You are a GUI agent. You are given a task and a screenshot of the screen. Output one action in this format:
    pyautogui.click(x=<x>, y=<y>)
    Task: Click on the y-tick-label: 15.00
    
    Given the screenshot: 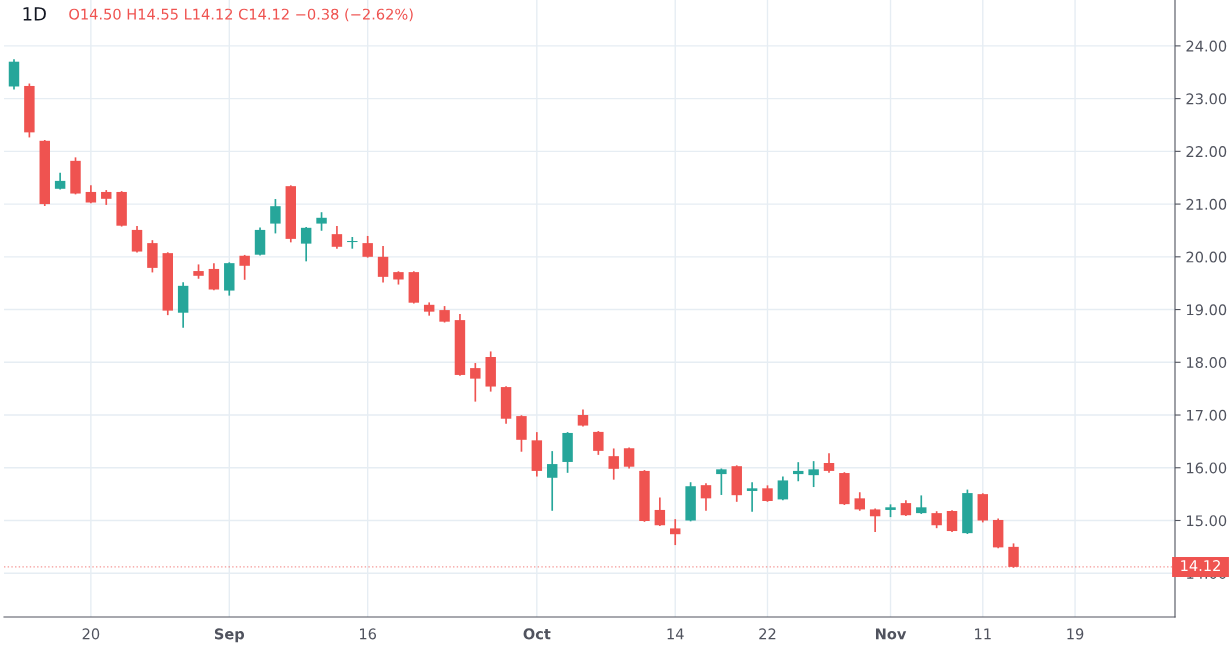 What is the action you would take?
    pyautogui.click(x=1207, y=521)
    